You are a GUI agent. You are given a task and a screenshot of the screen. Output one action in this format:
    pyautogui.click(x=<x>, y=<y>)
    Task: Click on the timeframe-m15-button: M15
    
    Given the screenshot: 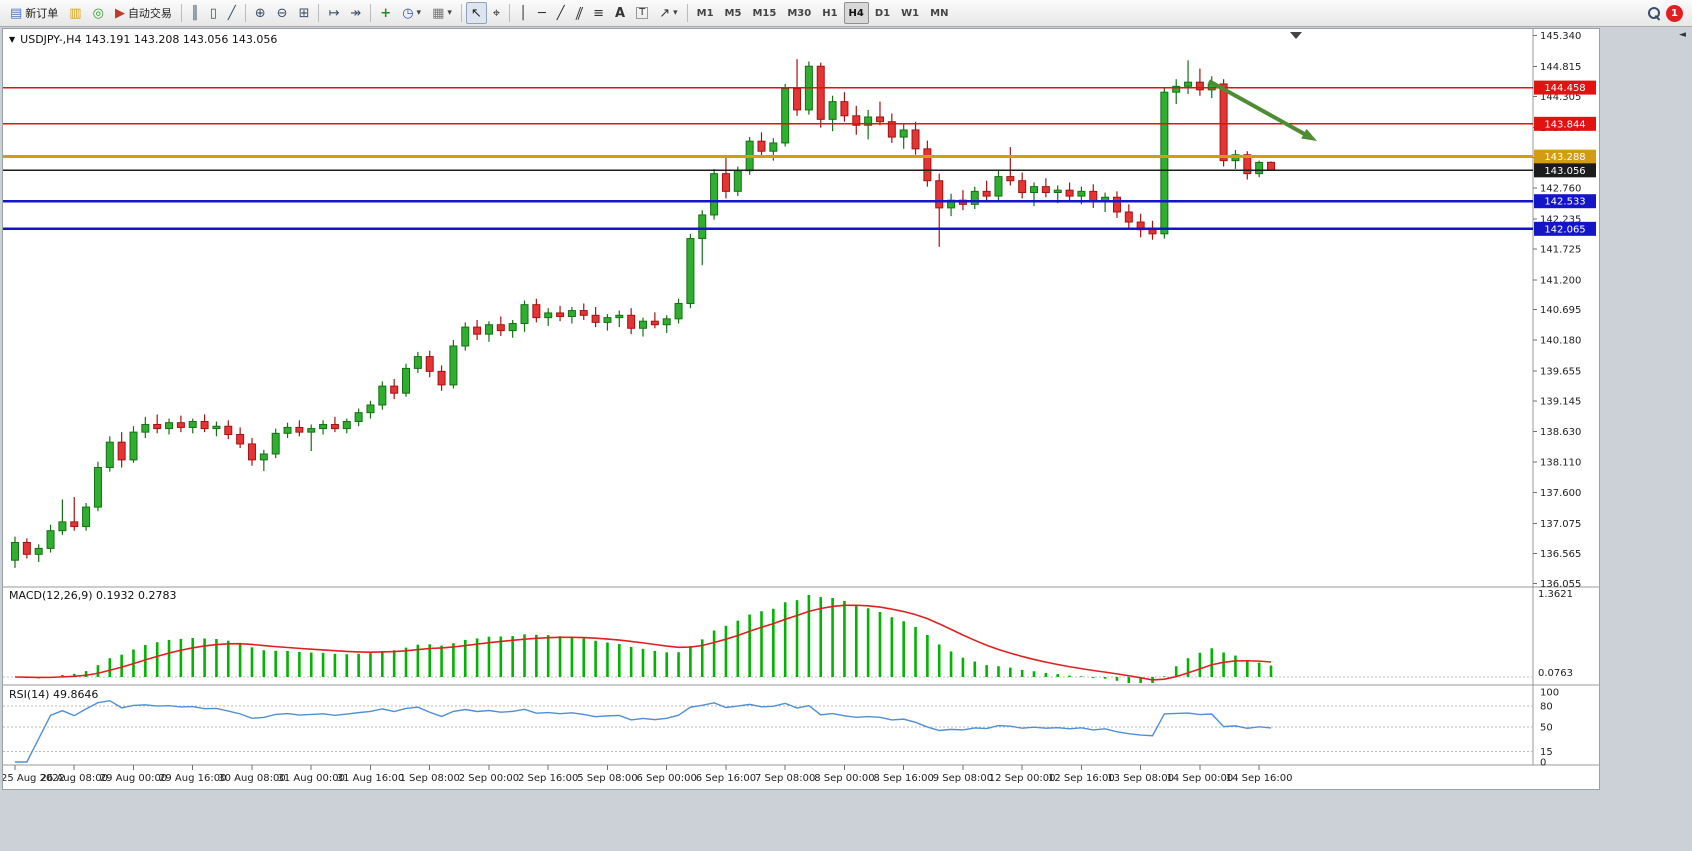 What is the action you would take?
    pyautogui.click(x=764, y=13)
    